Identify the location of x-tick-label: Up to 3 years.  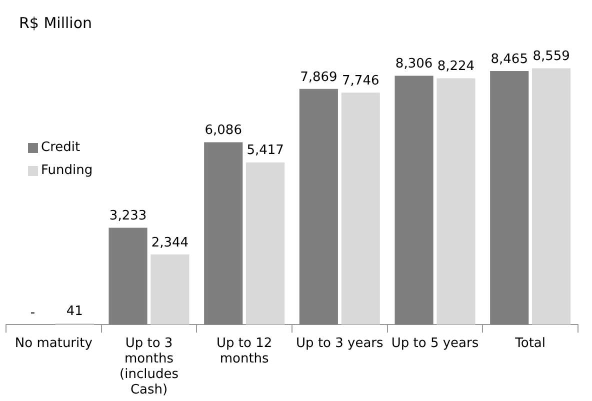
(340, 343).